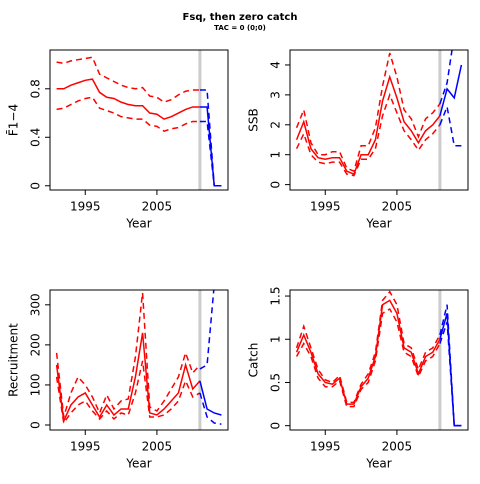 The width and height of the screenshot is (480, 484). What do you see at coordinates (276, 382) in the screenshot?
I see `y-tick-label: 0.5` at bounding box center [276, 382].